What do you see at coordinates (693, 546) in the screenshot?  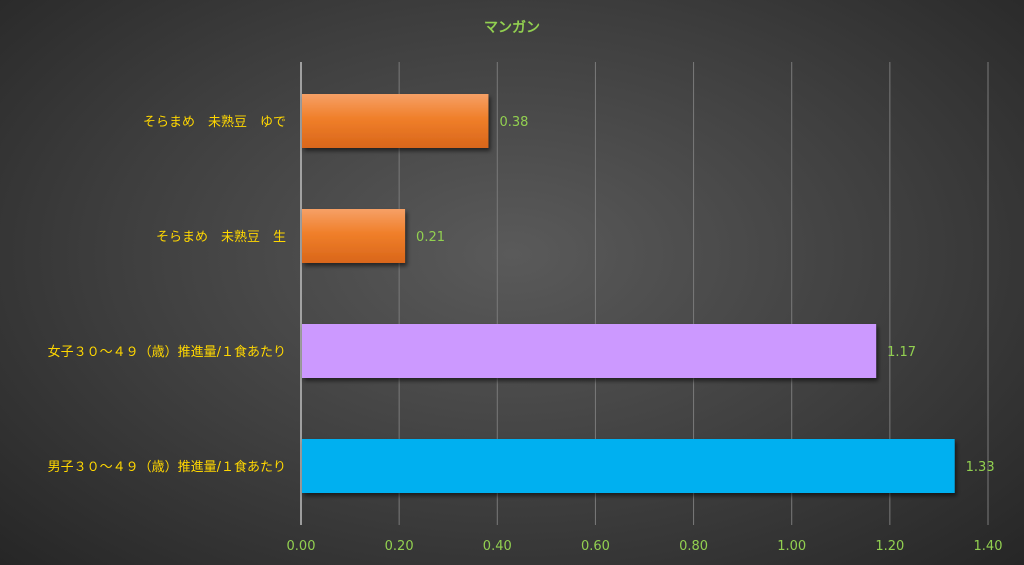 I see `x-tick-label: 0.80` at bounding box center [693, 546].